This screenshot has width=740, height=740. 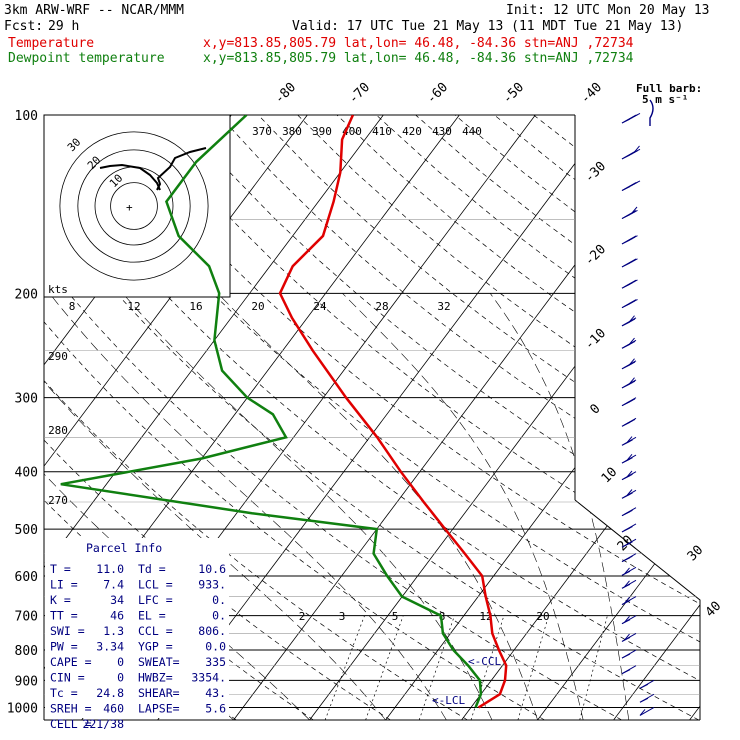 I want to click on hodo-speed-label: 24, so click(x=320, y=306).